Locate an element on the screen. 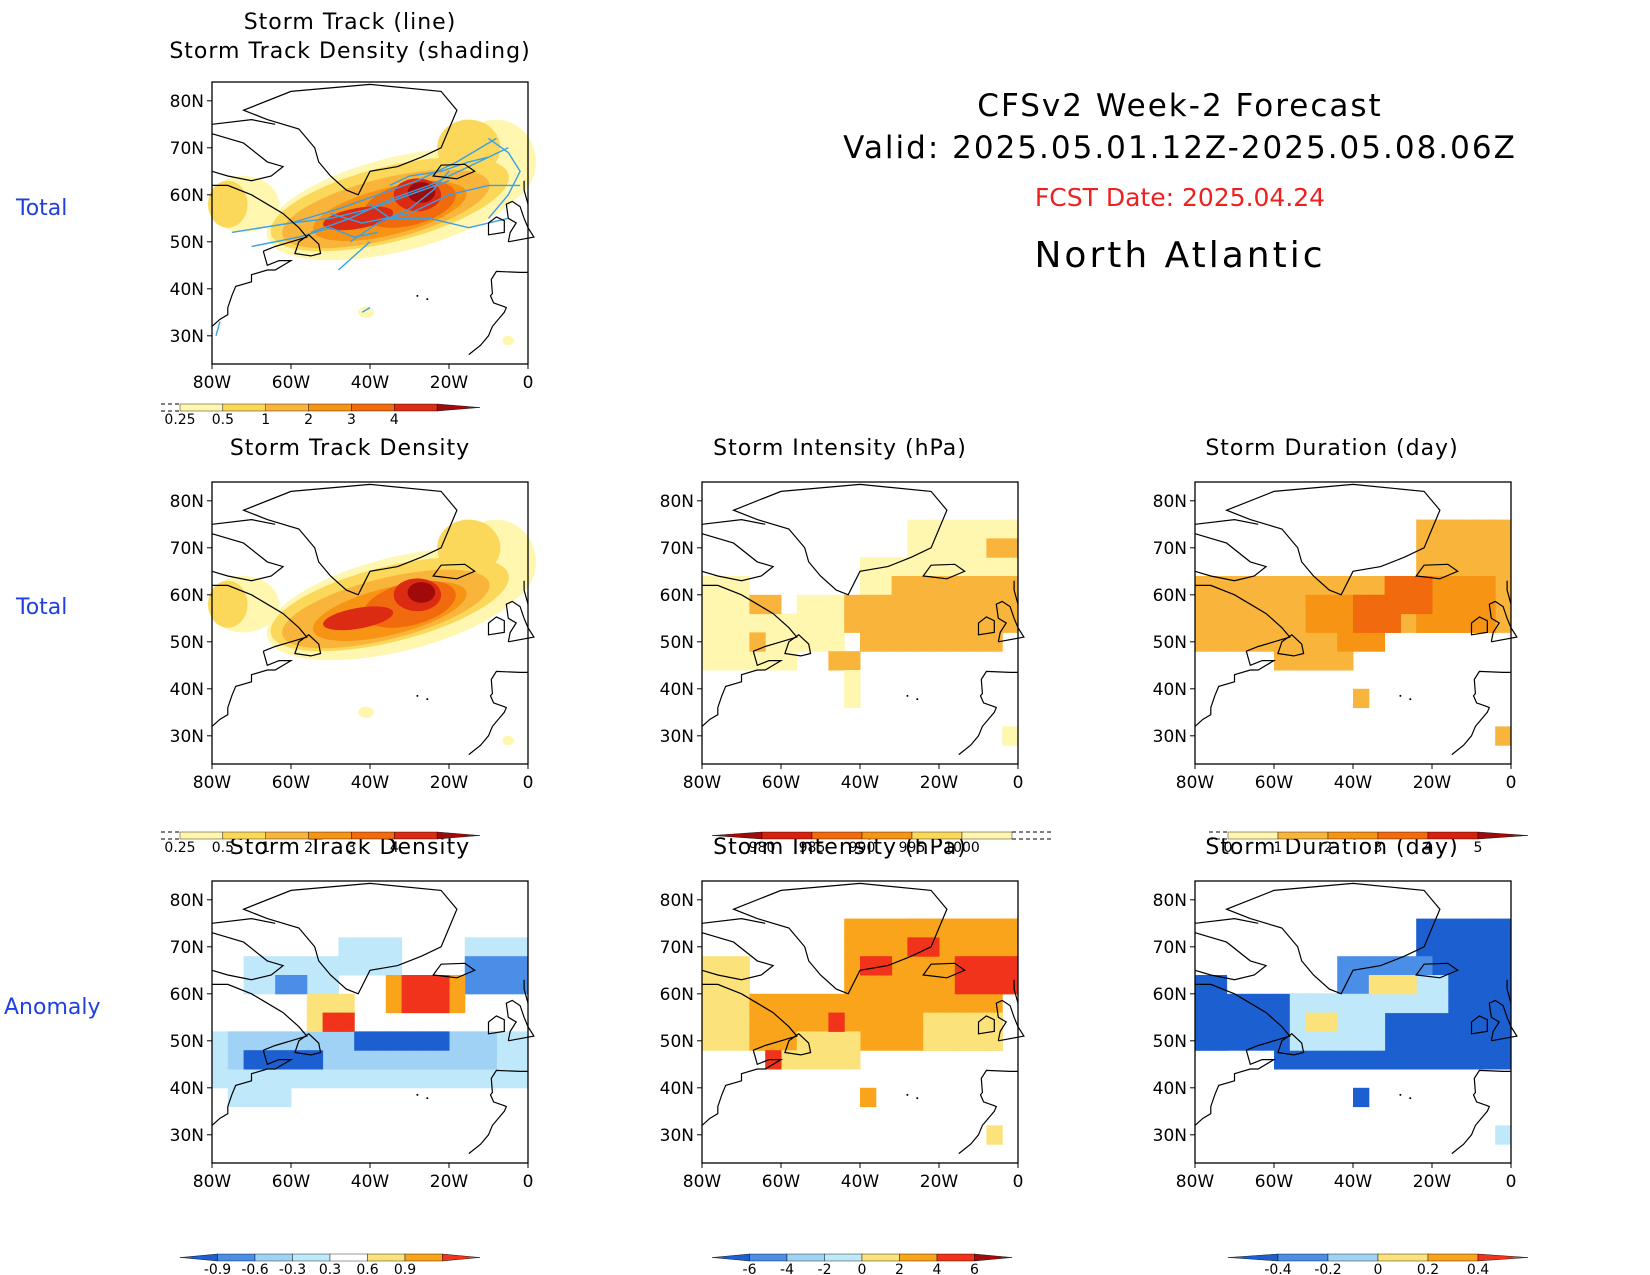 The width and height of the screenshot is (1650, 1275). colorbar-tick-label: -6 is located at coordinates (750, 1268).